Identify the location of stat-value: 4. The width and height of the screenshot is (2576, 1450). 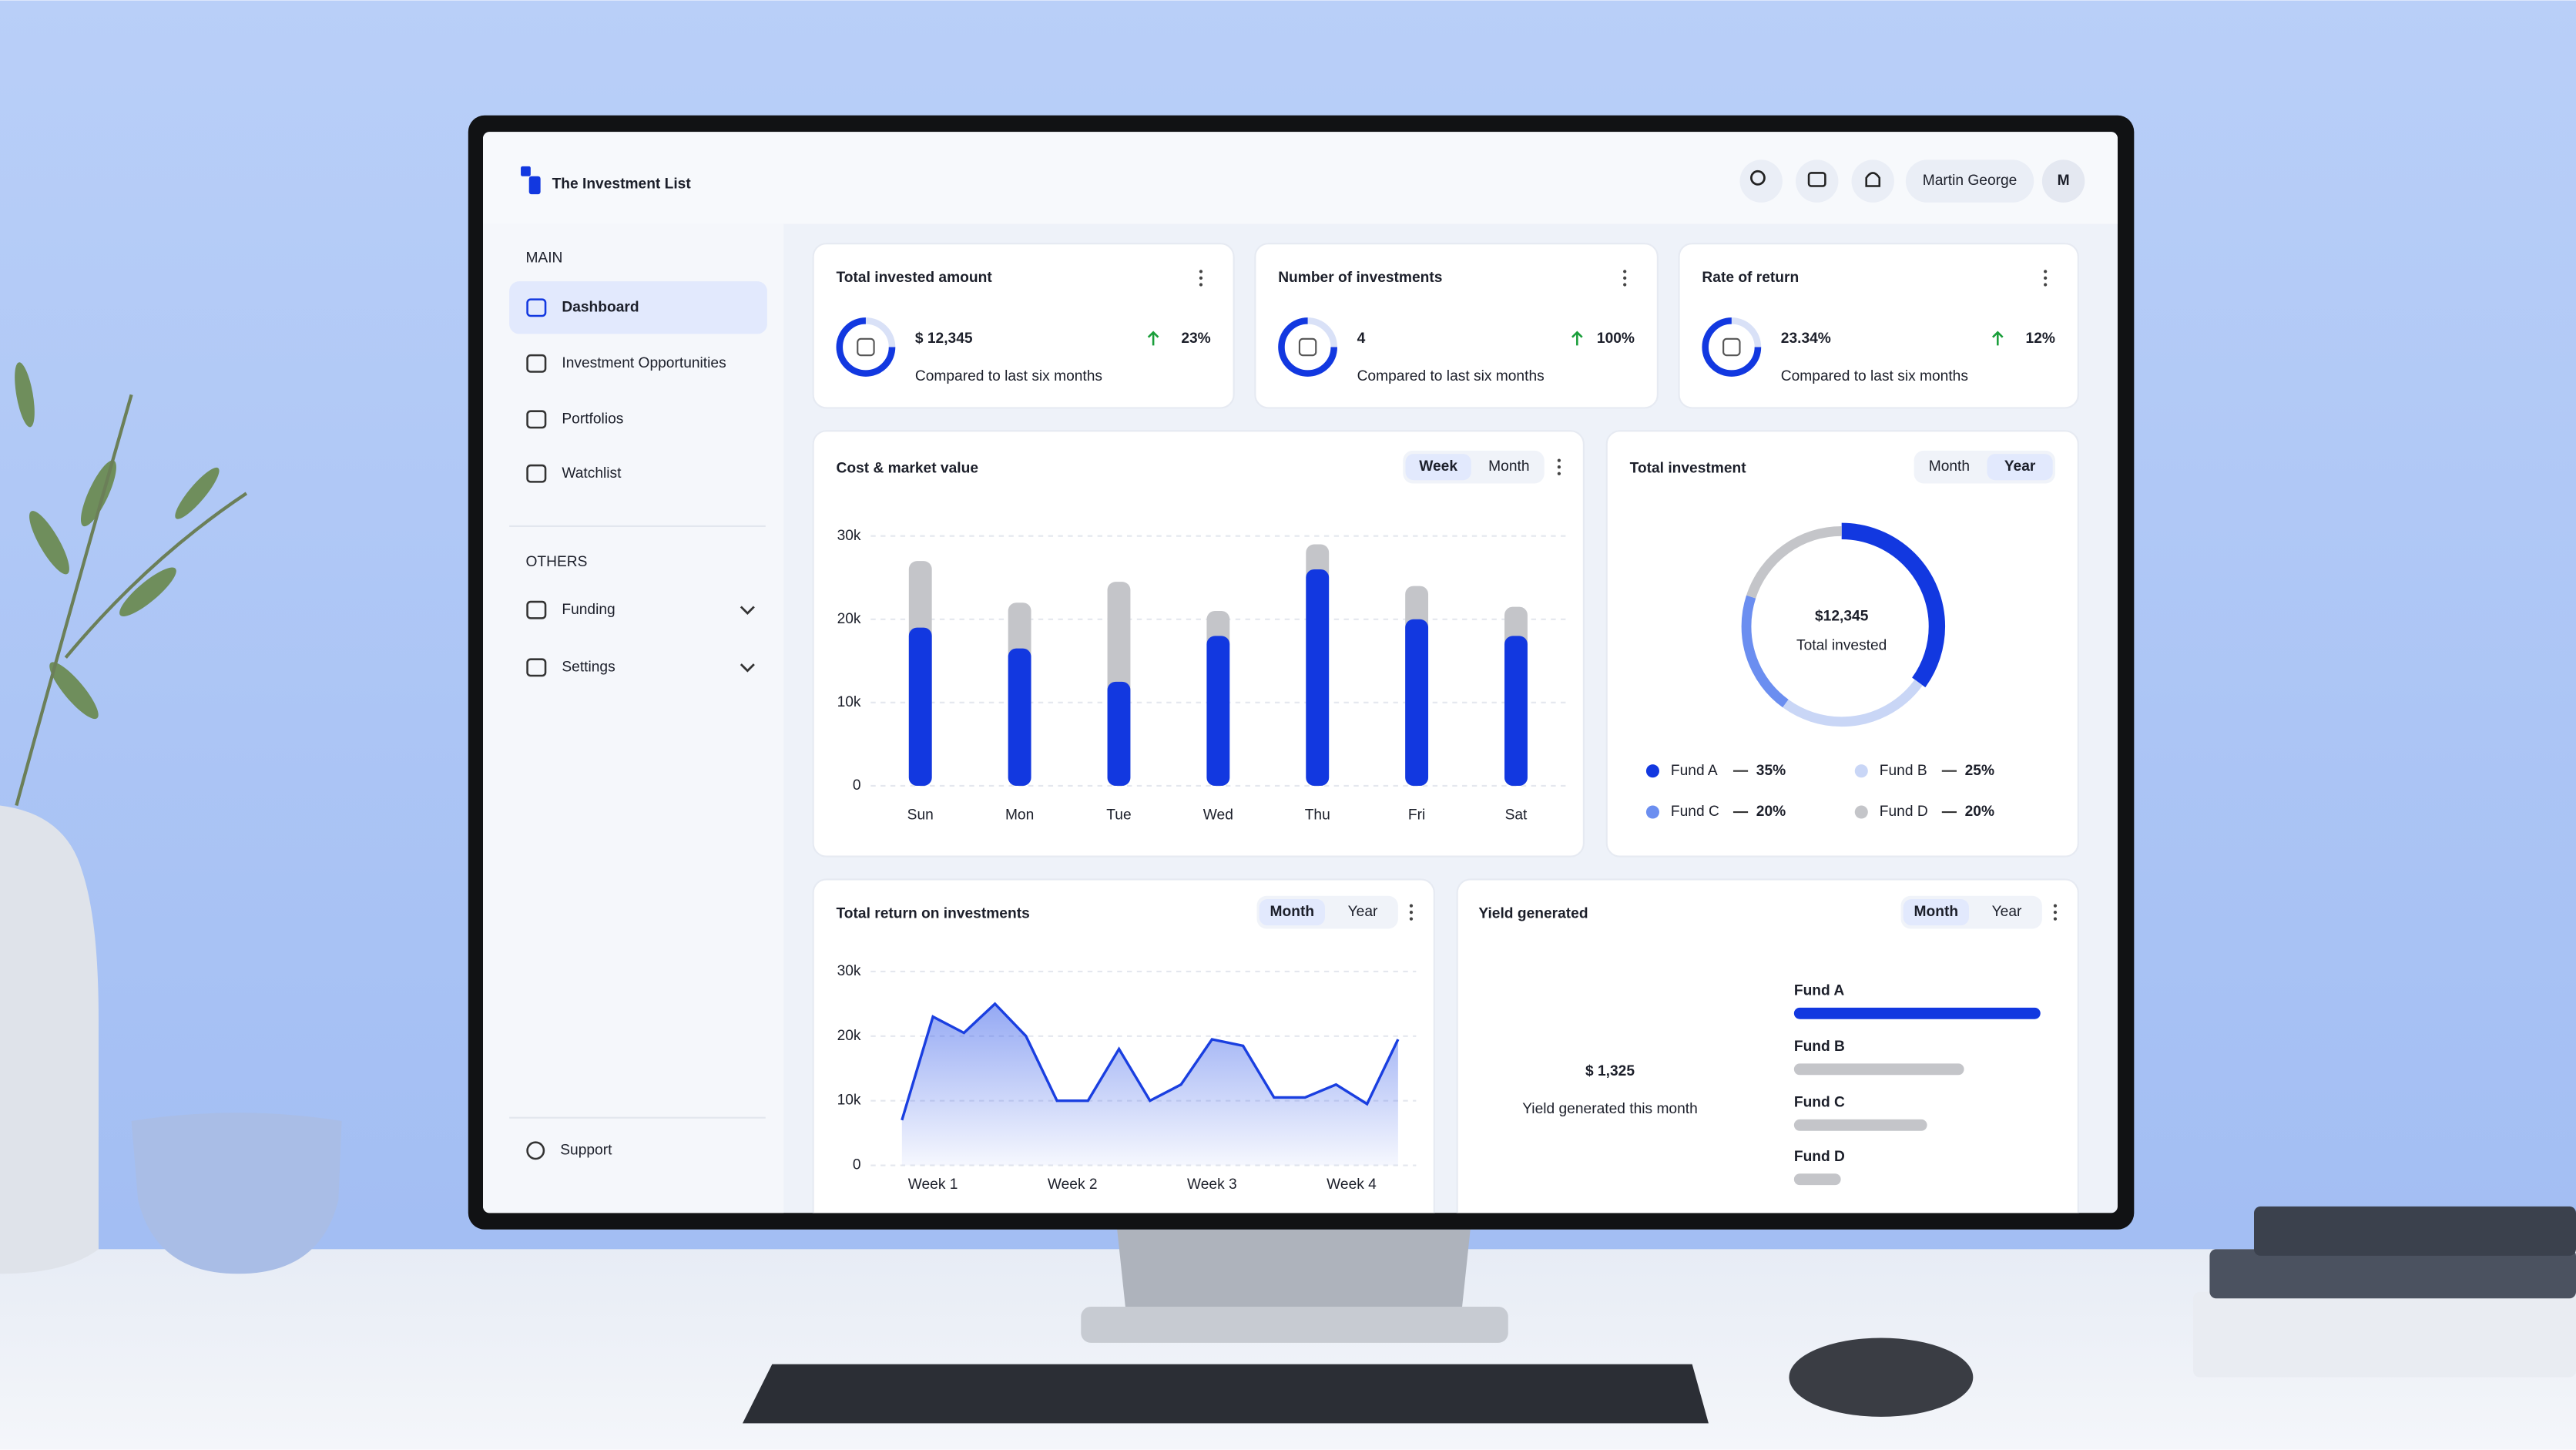
(1361, 339).